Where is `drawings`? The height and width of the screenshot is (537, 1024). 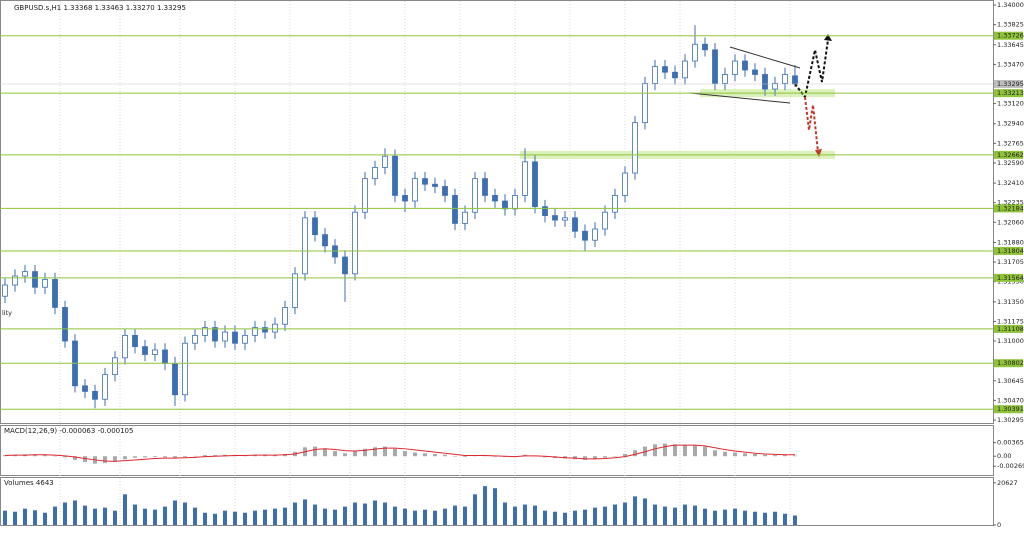
drawings is located at coordinates (760, 95).